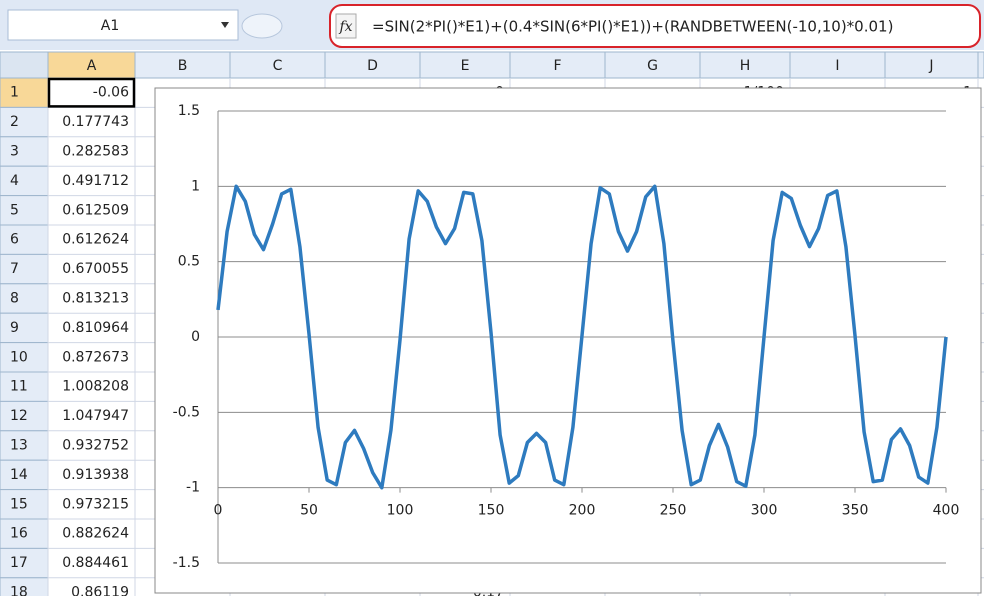  I want to click on row-header-text: 6, so click(14, 240).